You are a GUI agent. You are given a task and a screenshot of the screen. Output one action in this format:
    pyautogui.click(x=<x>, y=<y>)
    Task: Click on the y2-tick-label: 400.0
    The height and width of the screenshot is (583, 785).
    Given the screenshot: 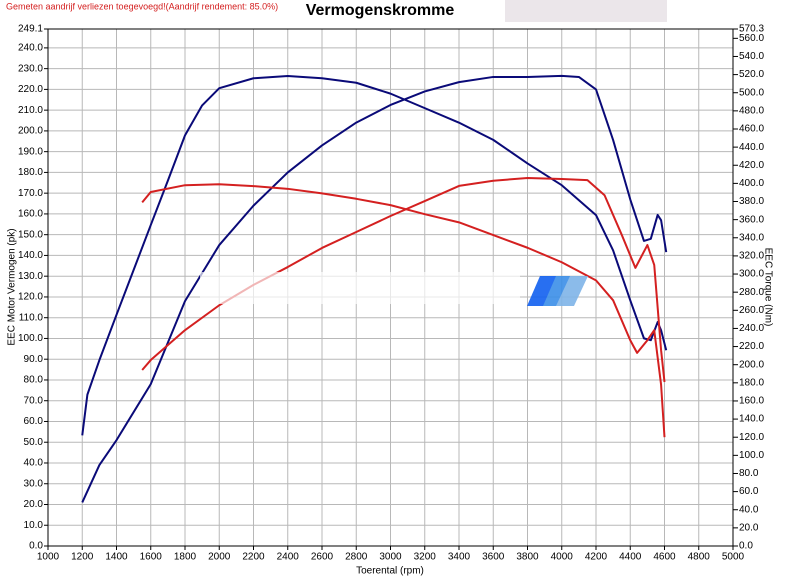 What is the action you would take?
    pyautogui.click(x=751, y=183)
    